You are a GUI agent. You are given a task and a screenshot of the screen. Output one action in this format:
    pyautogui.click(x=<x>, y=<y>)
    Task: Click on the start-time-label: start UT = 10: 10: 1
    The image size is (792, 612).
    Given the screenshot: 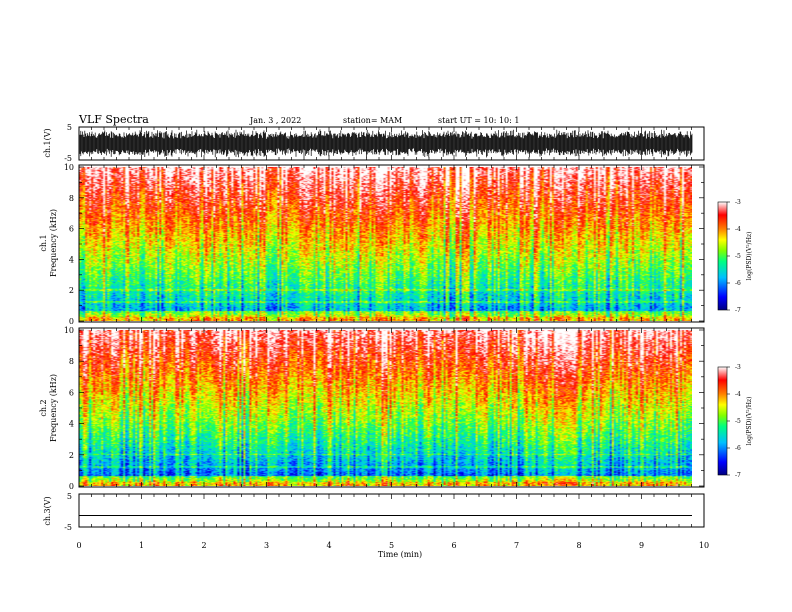 What is the action you would take?
    pyautogui.click(x=478, y=120)
    